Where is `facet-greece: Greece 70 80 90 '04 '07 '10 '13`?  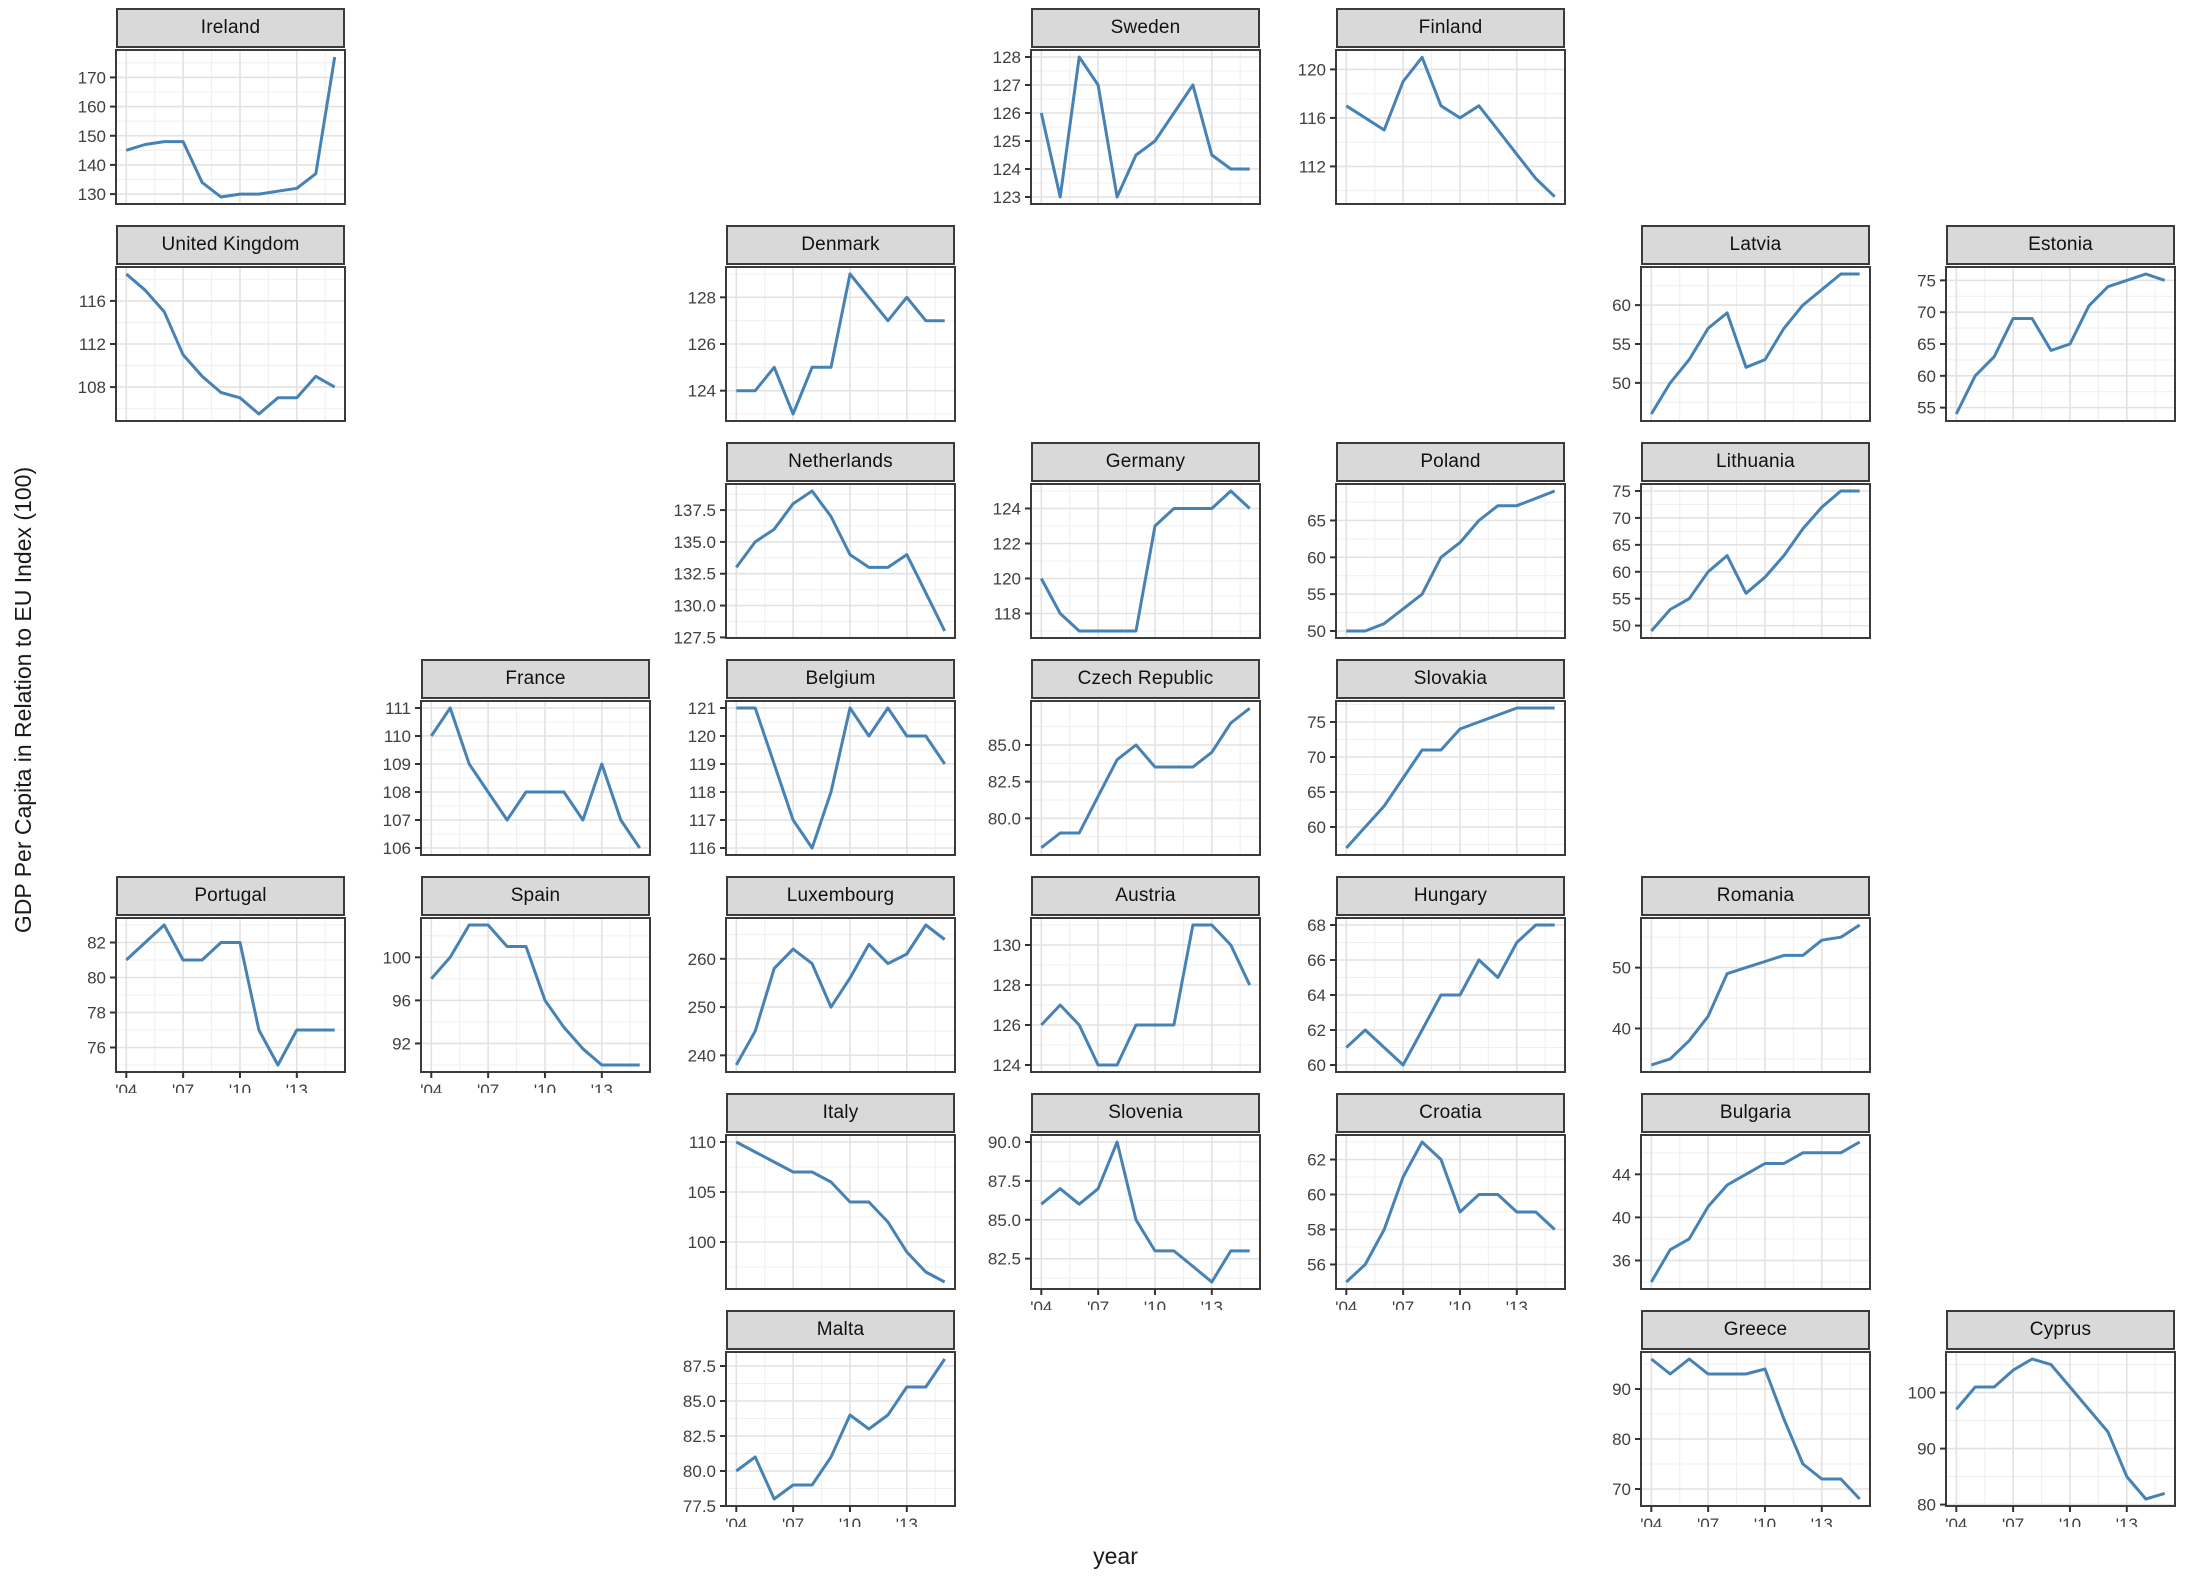
facet-greece: Greece 70 80 90 '04 '07 '10 '13 is located at coordinates (1725, 1418).